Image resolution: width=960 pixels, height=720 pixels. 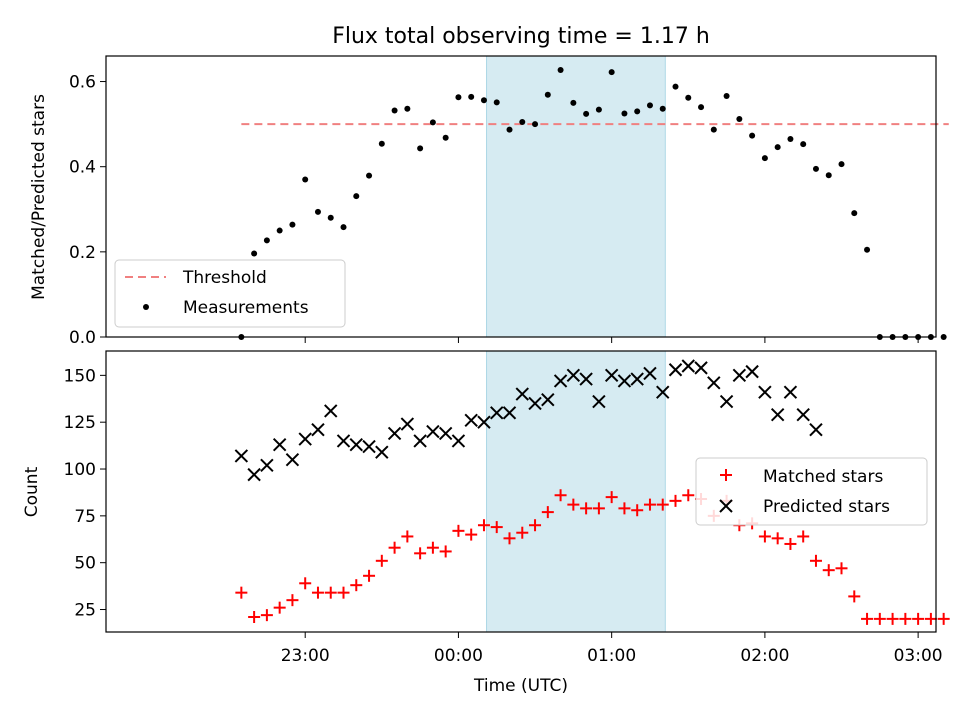 I want to click on bottom-y-tick-label: 75, so click(x=85, y=517).